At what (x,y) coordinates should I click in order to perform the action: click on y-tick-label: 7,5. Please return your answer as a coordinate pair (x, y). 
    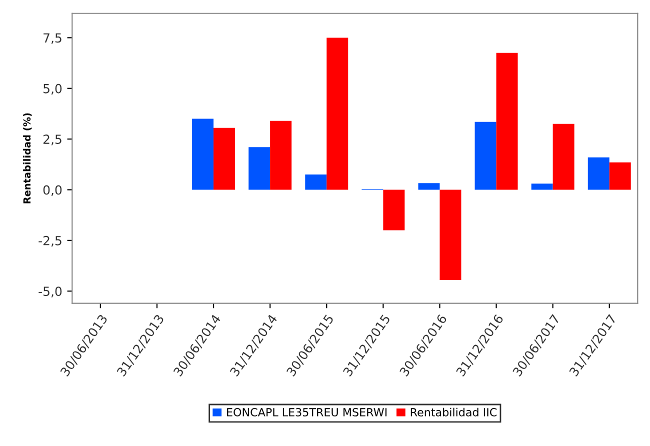
    Looking at the image, I should click on (53, 38).